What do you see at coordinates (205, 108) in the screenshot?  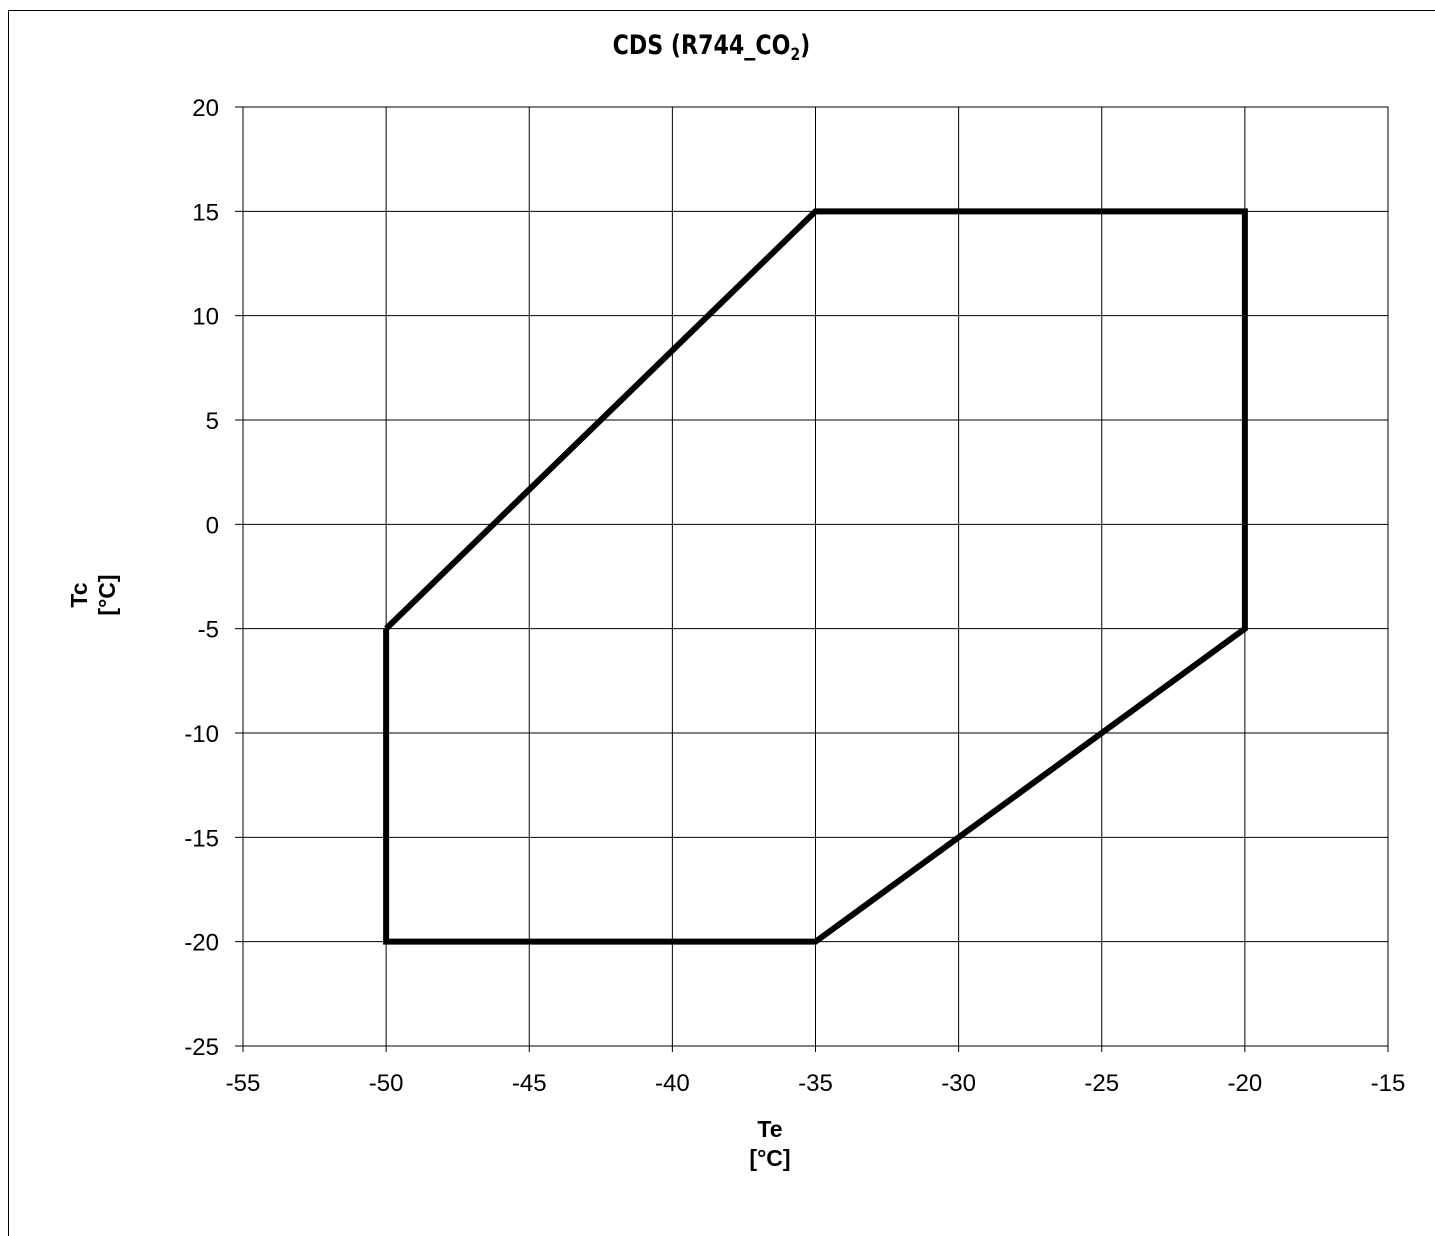 I see `y-tick-label: 20` at bounding box center [205, 108].